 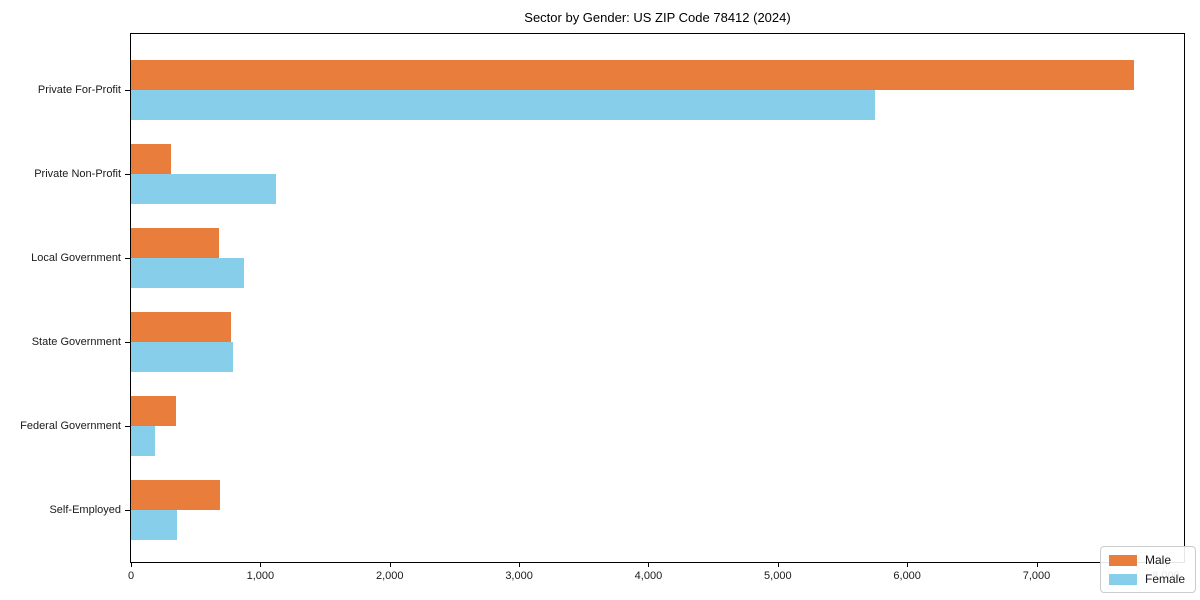 I want to click on x-axis-label: 3,000, so click(x=519, y=576).